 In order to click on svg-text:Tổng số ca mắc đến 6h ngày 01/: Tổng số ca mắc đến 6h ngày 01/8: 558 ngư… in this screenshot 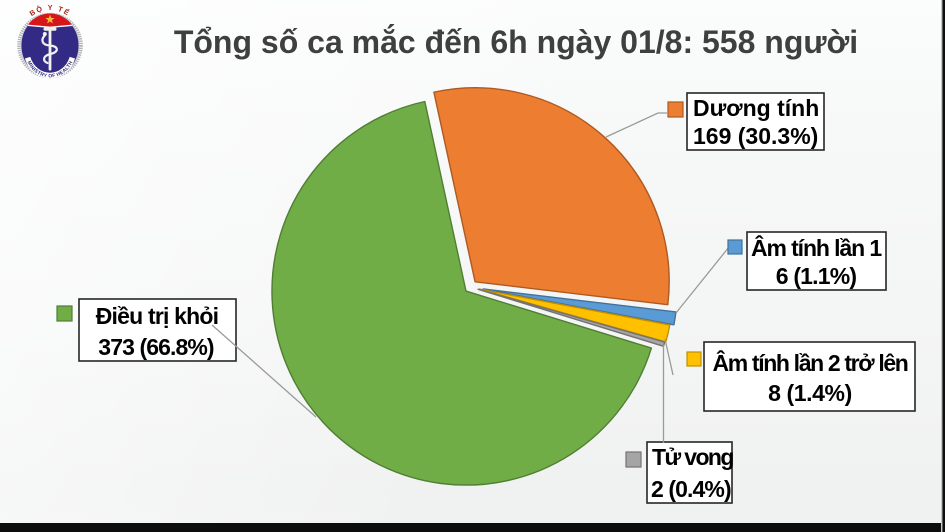, I will do `click(516, 42)`.